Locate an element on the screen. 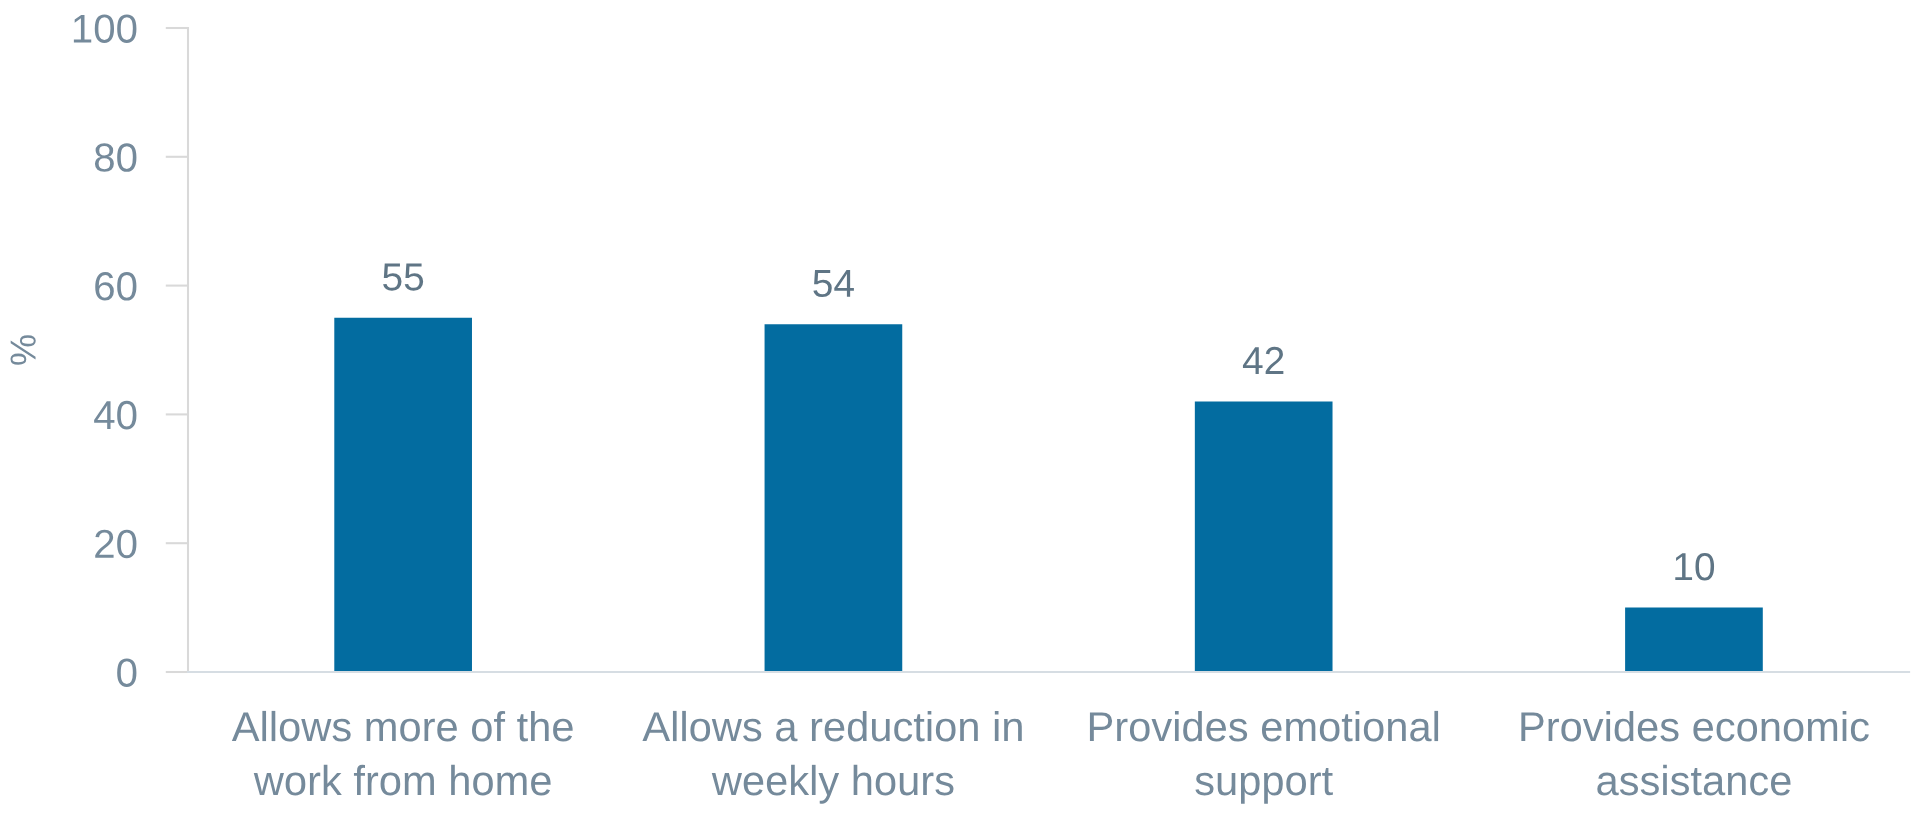 The image size is (1911, 813). y-tick-label: 20 is located at coordinates (116, 544).